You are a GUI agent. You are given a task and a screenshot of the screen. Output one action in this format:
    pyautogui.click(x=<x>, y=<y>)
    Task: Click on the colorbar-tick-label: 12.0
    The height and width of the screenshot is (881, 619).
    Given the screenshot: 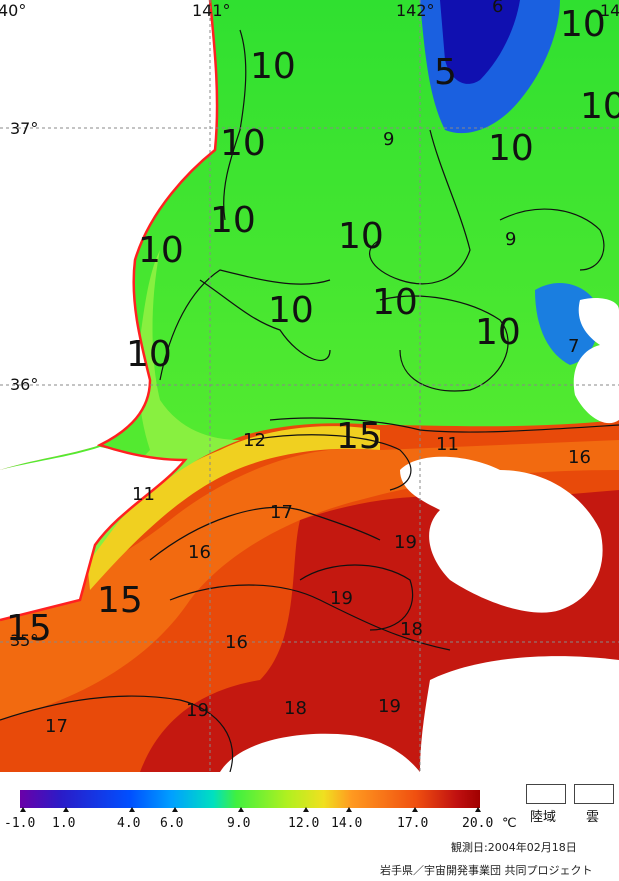 What is the action you would take?
    pyautogui.click(x=304, y=823)
    